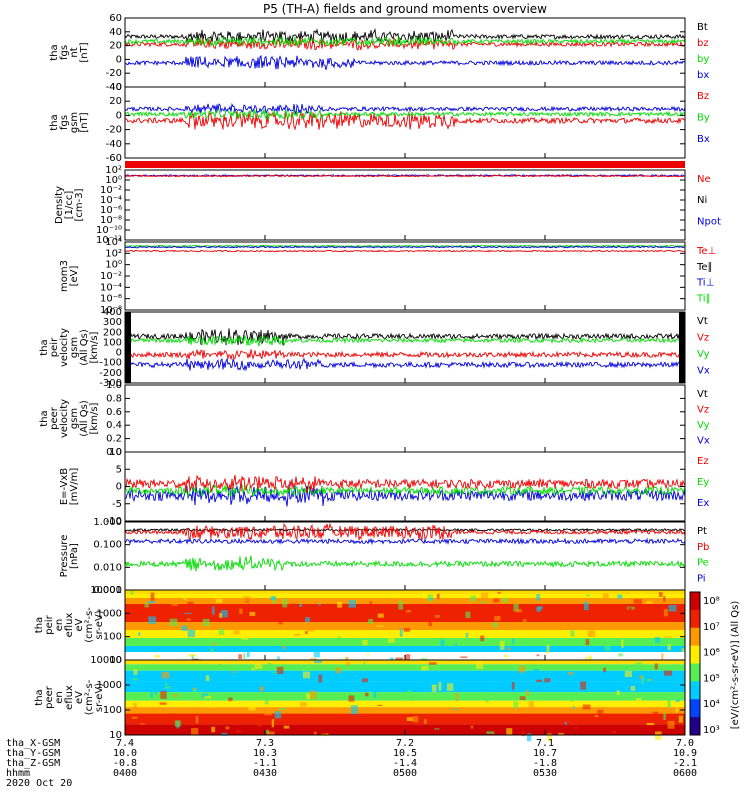 The width and height of the screenshot is (750, 800). What do you see at coordinates (69, 697) in the screenshot?
I see `y-axis-label: eflux` at bounding box center [69, 697].